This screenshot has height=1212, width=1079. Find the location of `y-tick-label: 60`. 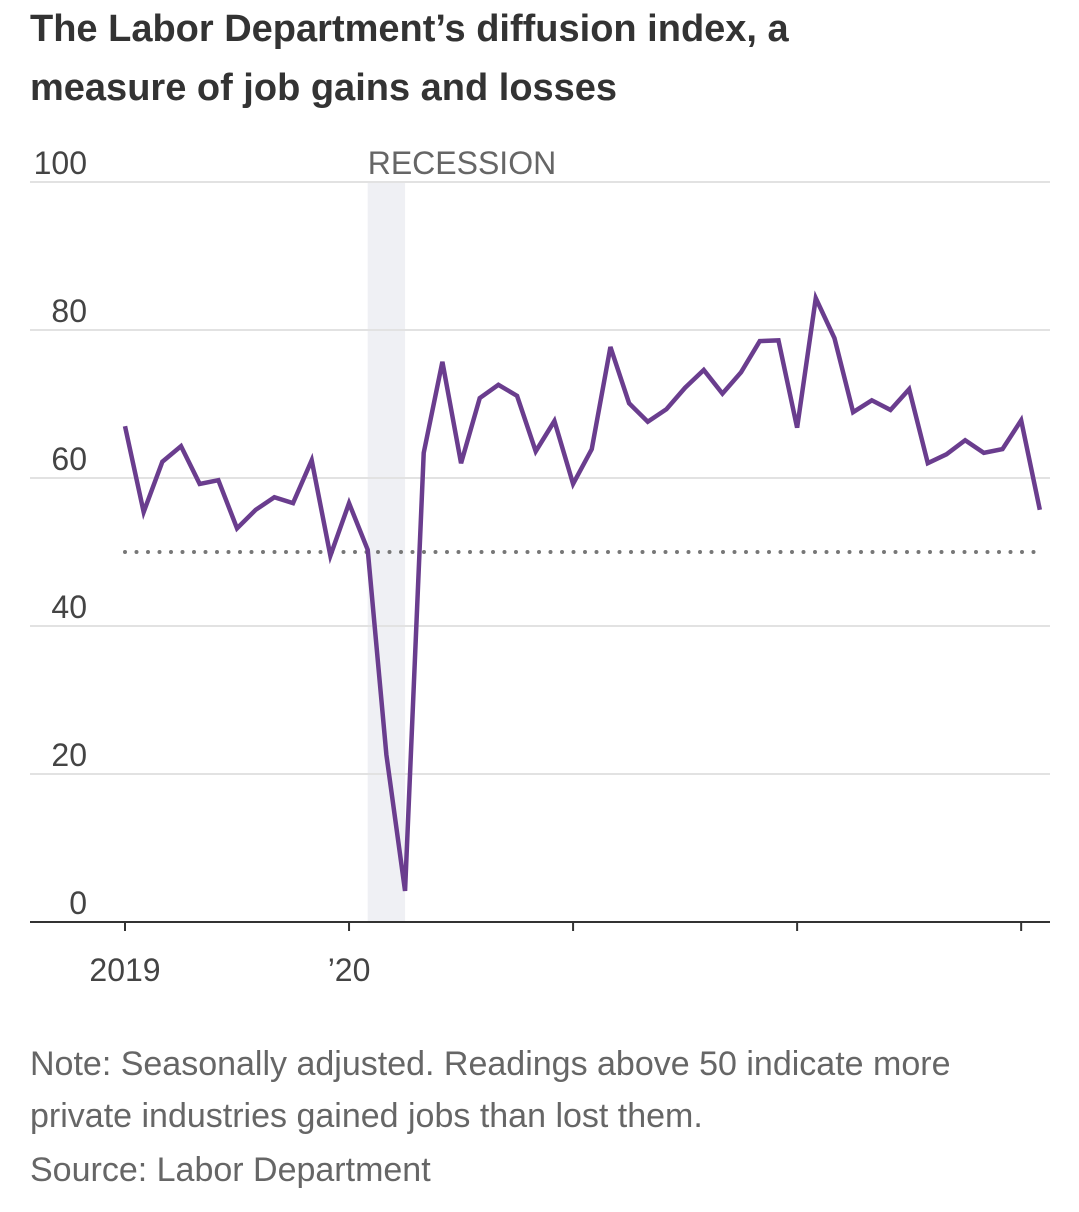

y-tick-label: 60 is located at coordinates (69, 459).